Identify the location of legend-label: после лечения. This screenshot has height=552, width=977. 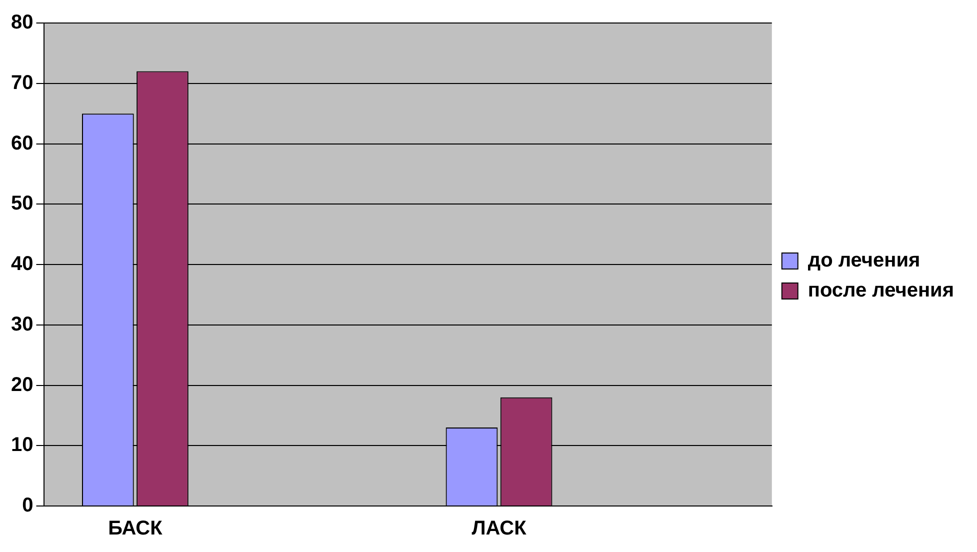
(881, 291).